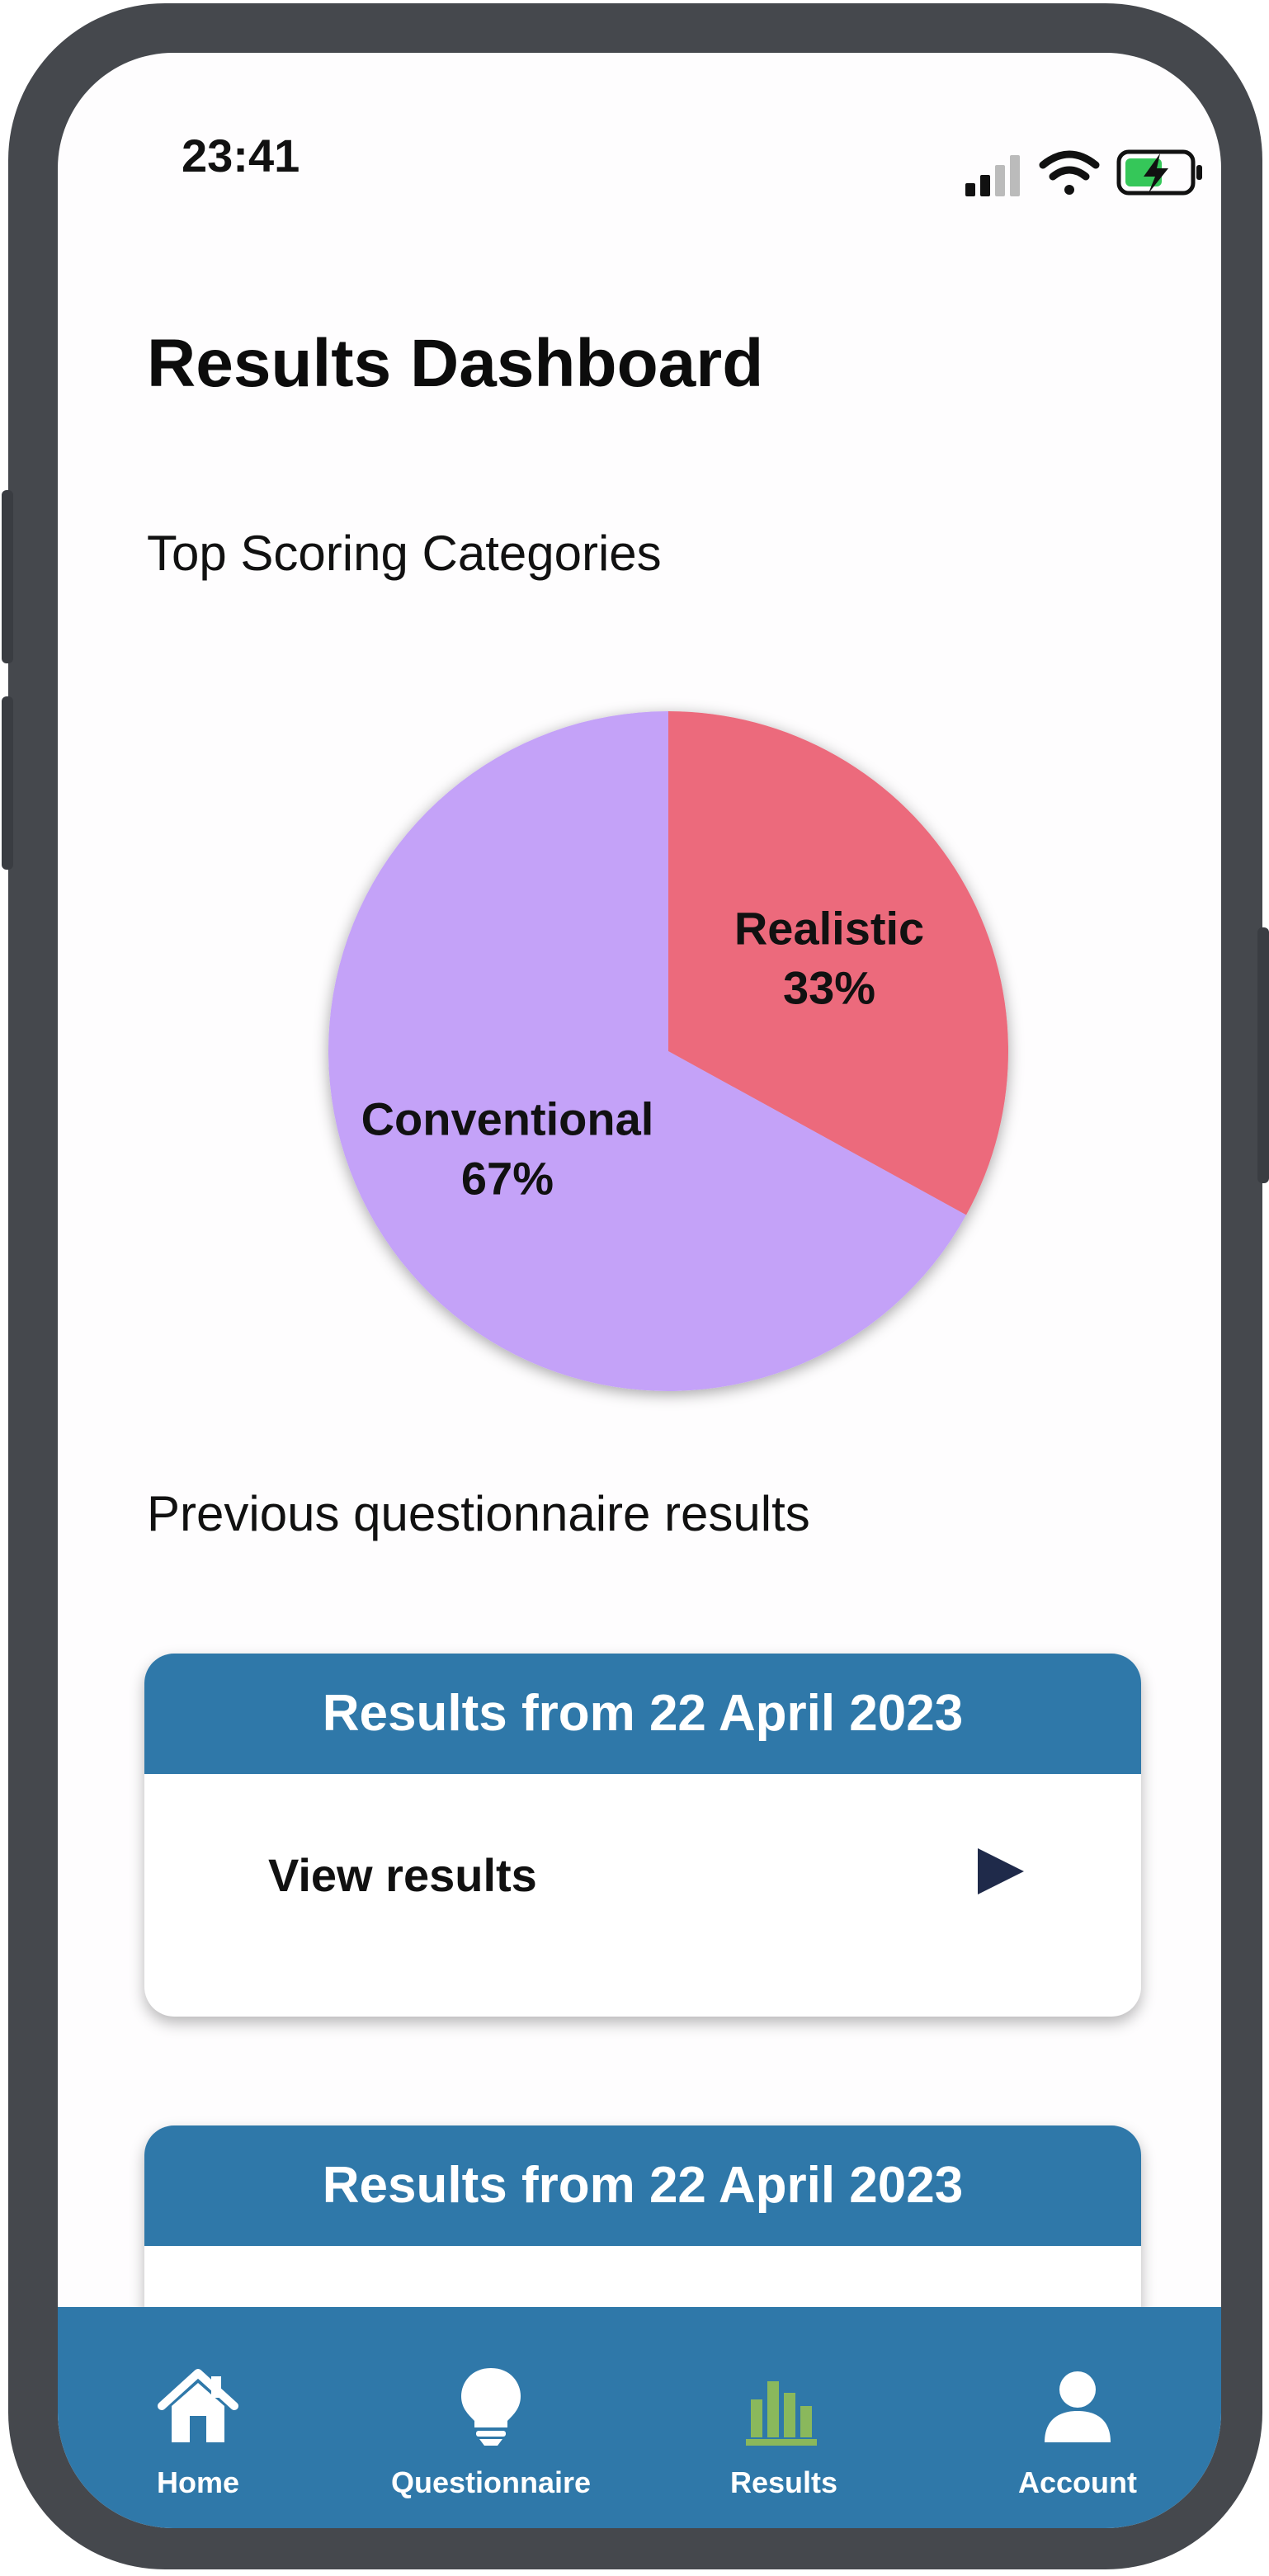 This screenshot has height=2576, width=1269. Describe the element at coordinates (7, 783) in the screenshot. I see `volume-button` at that location.